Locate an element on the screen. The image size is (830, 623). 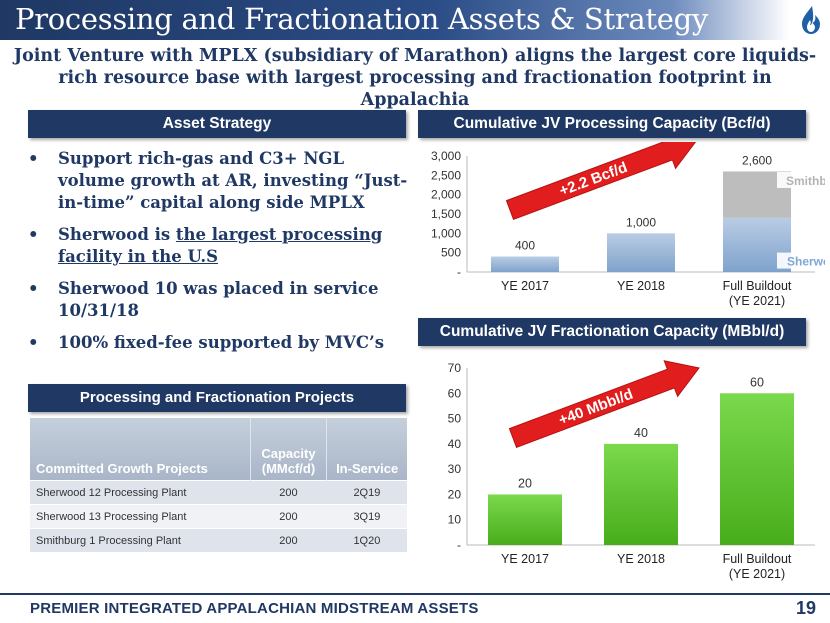
data-label: 60 is located at coordinates (757, 382).